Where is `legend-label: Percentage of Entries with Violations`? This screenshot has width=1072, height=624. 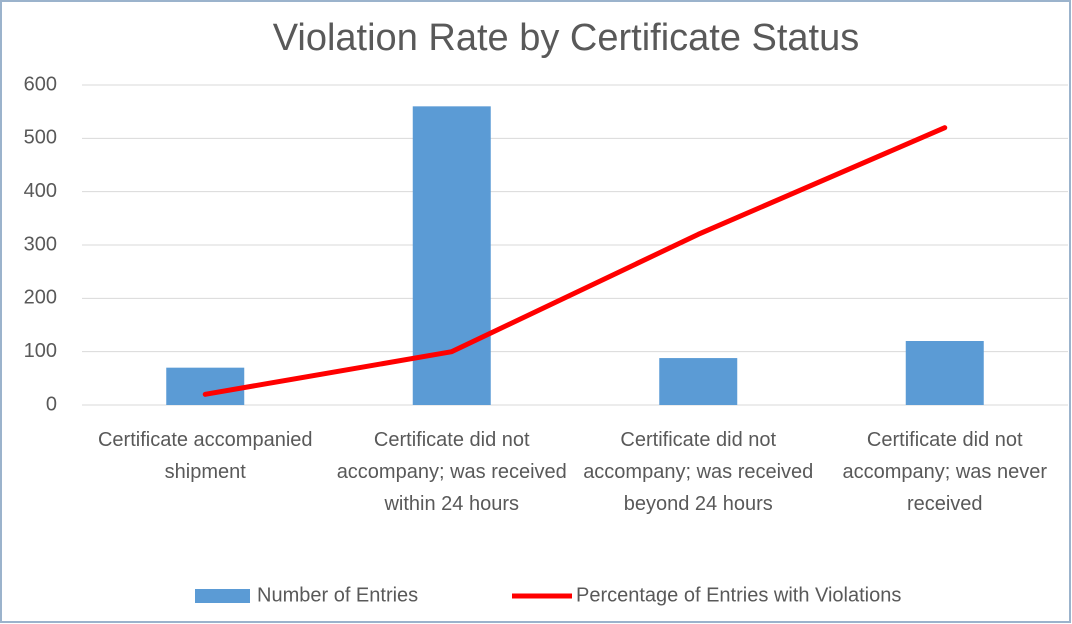 legend-label: Percentage of Entries with Violations is located at coordinates (738, 595).